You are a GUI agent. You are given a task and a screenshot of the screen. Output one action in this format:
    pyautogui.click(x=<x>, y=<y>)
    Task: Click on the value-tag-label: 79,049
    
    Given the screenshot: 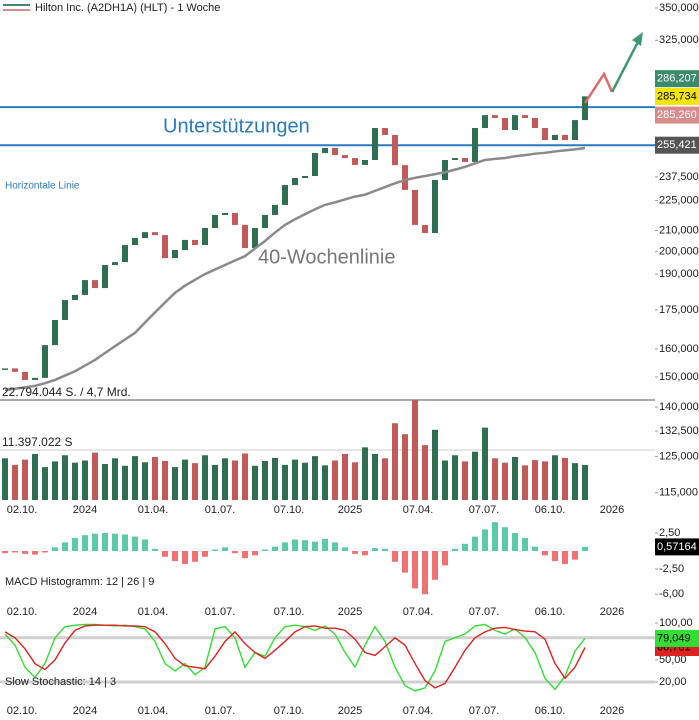 What is the action you would take?
    pyautogui.click(x=674, y=638)
    